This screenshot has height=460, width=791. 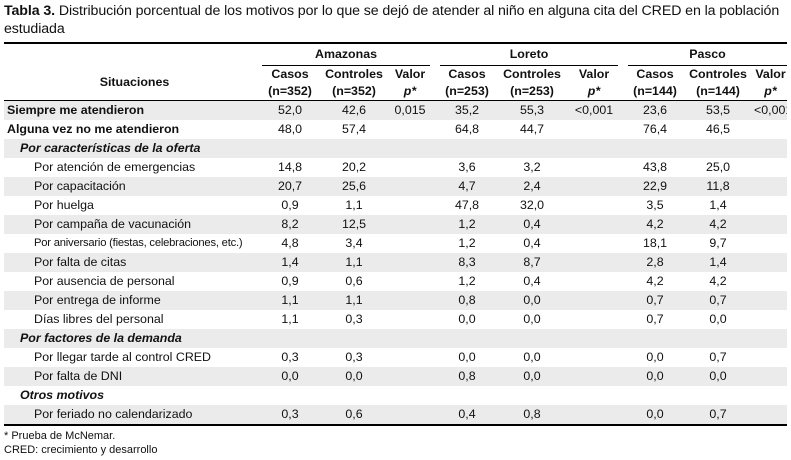 What do you see at coordinates (290, 110) in the screenshot?
I see `value-cell: 52,0` at bounding box center [290, 110].